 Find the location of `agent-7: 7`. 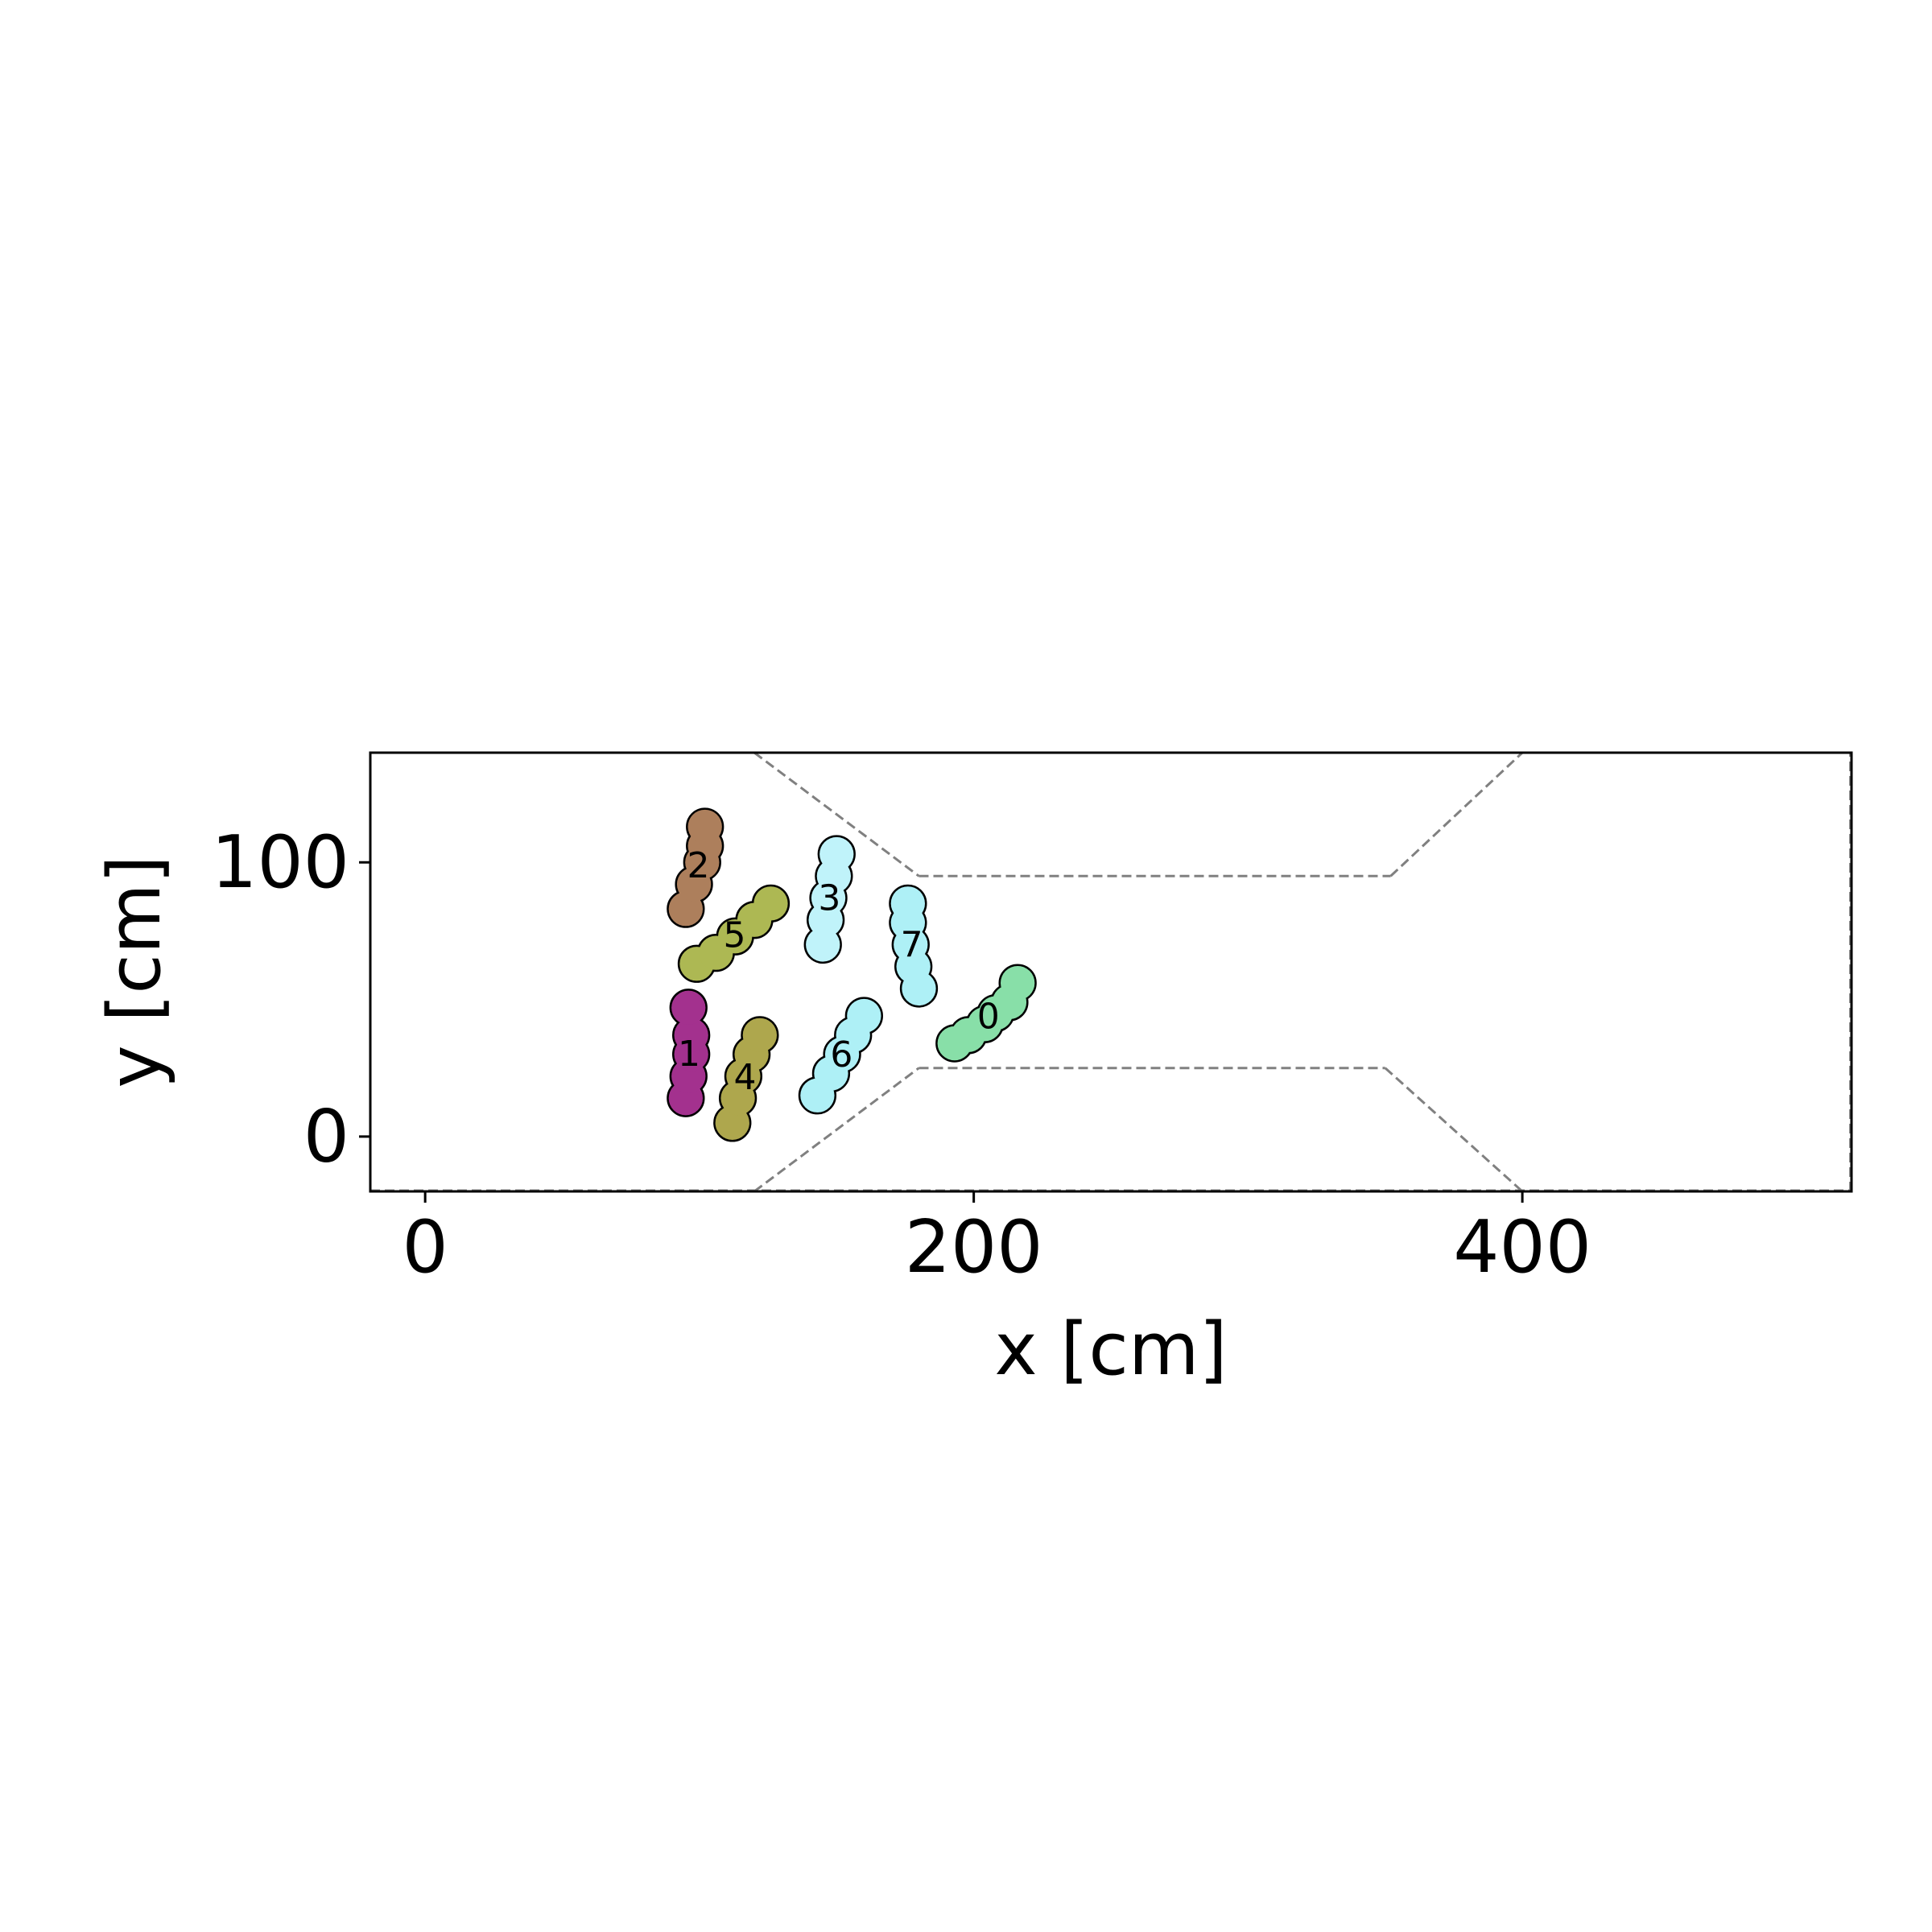

agent-7: 7 is located at coordinates (914, 946).